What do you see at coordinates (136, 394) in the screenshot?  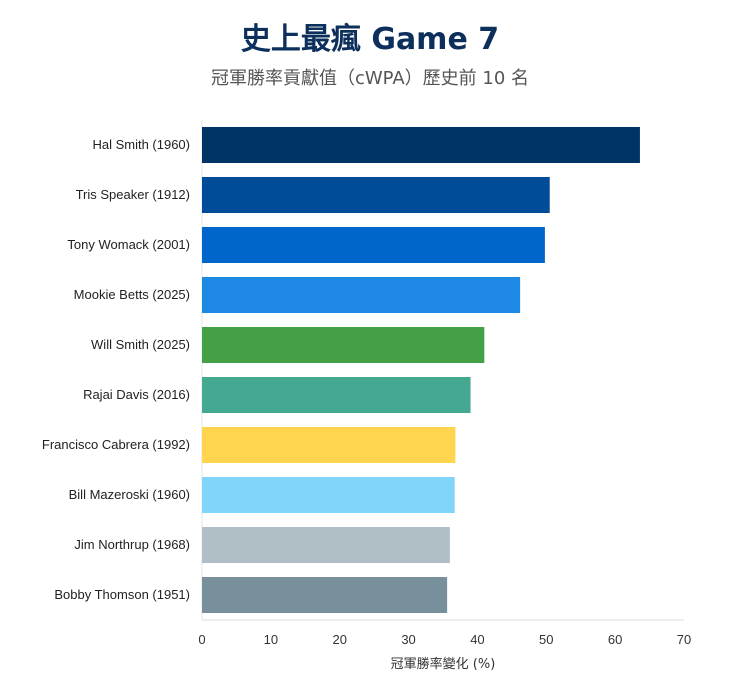 I see `category-label: Rajai Davis (2016)` at bounding box center [136, 394].